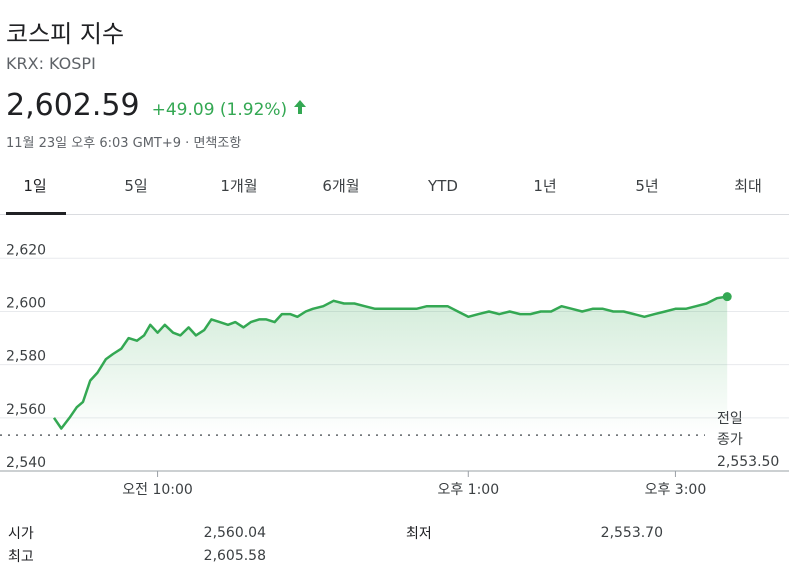 The height and width of the screenshot is (574, 789). What do you see at coordinates (676, 490) in the screenshot?
I see `x-tick-label: 오후 3:00` at bounding box center [676, 490].